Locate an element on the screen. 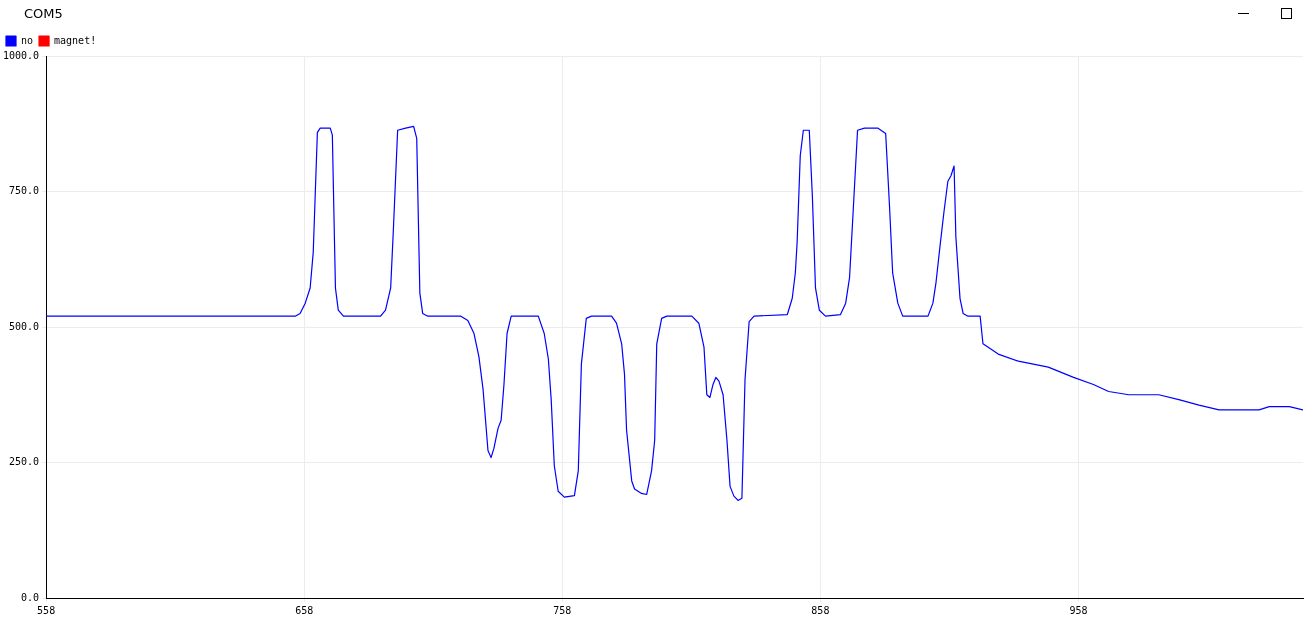 Image resolution: width=1304 pixels, height=620 pixels. legend-label: magnet! is located at coordinates (75, 40).